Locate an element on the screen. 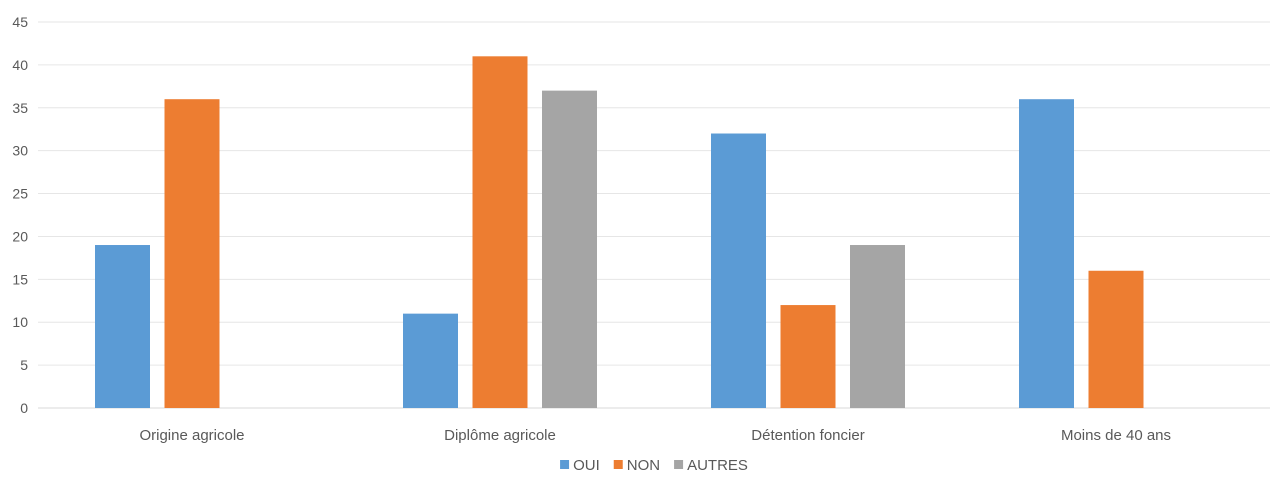 The height and width of the screenshot is (482, 1282). y-tick-label: 45 is located at coordinates (20, 22).